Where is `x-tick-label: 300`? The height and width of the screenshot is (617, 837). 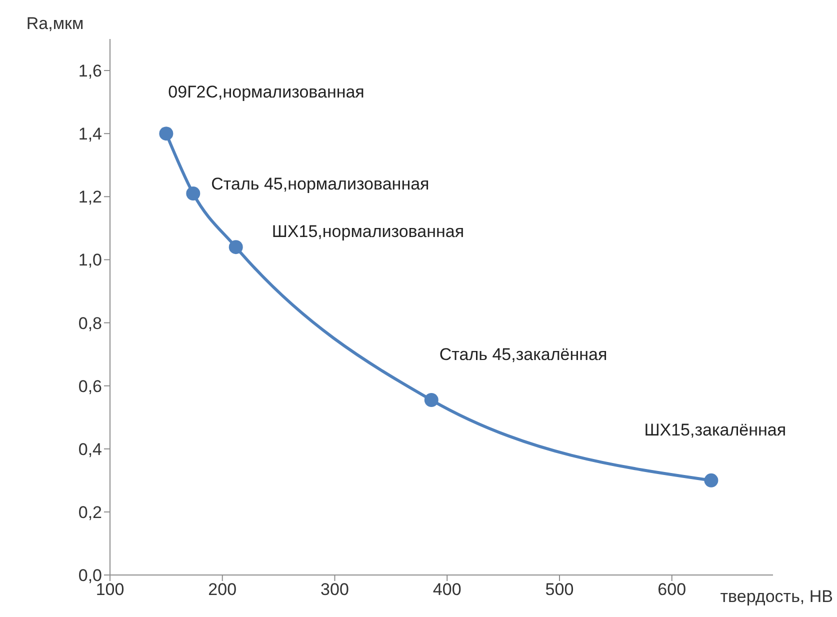 x-tick-label: 300 is located at coordinates (334, 590).